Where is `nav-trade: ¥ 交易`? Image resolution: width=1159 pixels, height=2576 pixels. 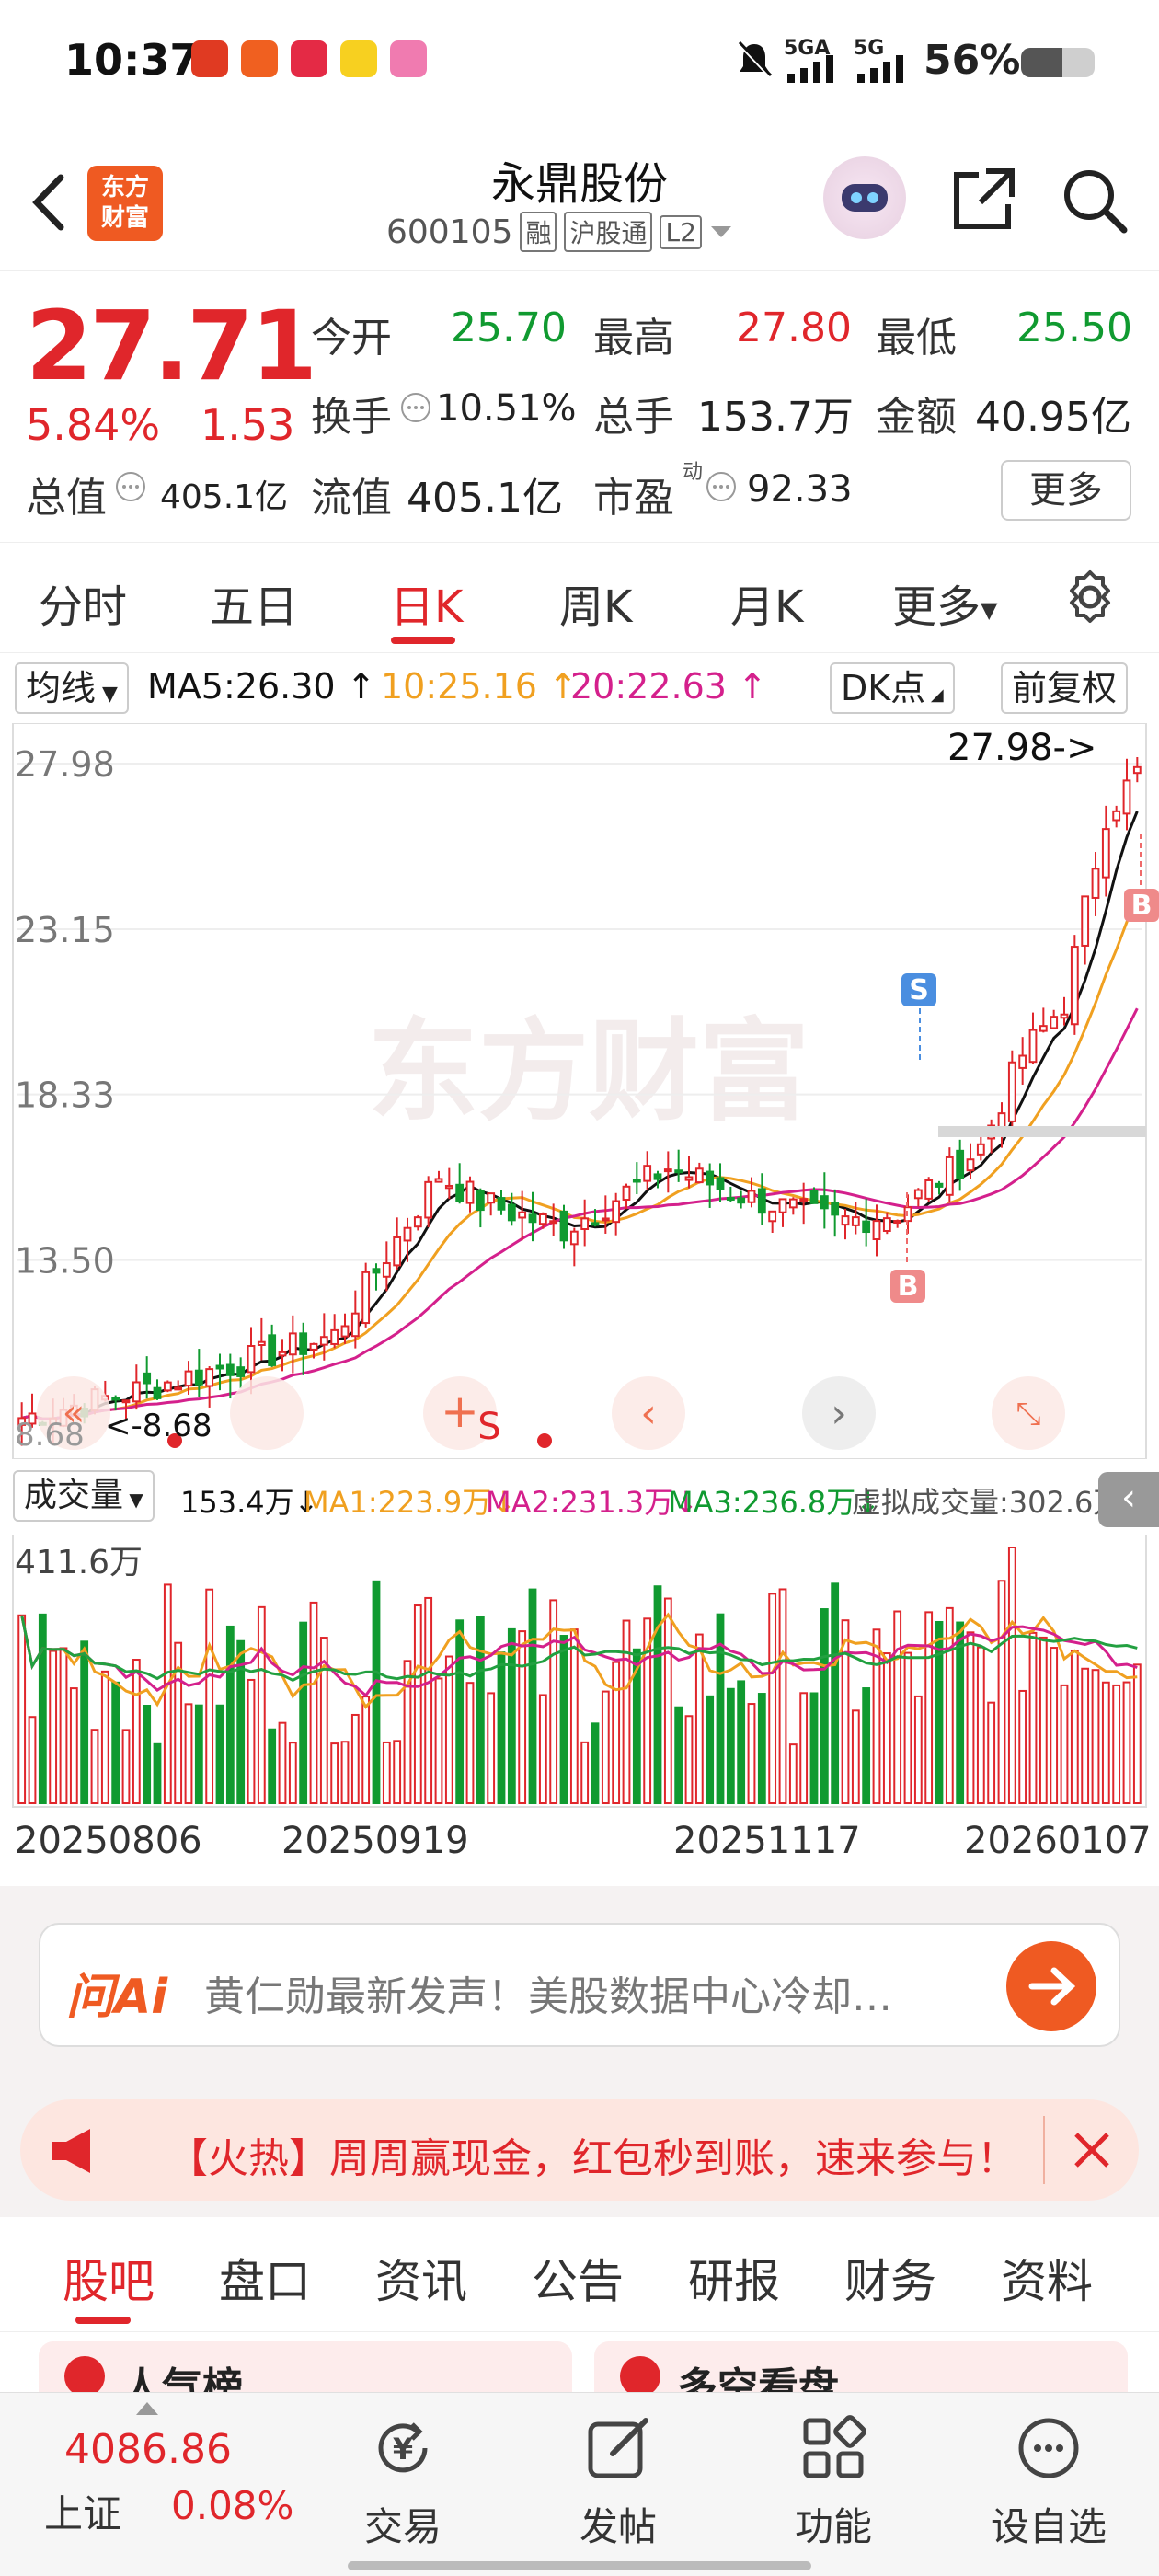 nav-trade: ¥ 交易 is located at coordinates (402, 2481).